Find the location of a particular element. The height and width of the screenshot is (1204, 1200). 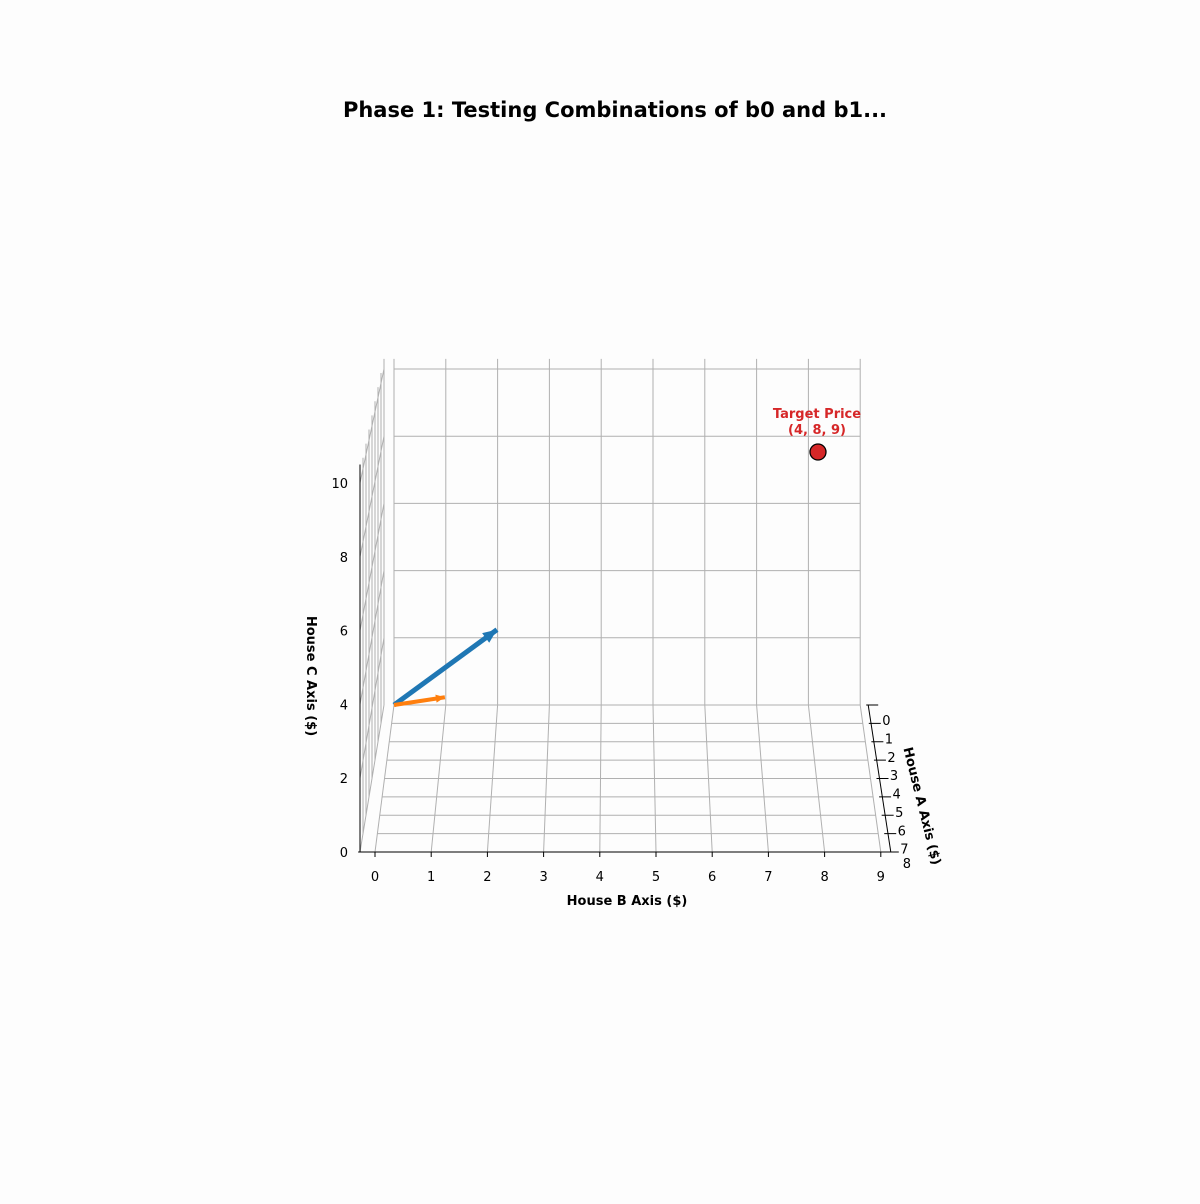

z-axis-label: House C Axis ($) is located at coordinates (310, 676).